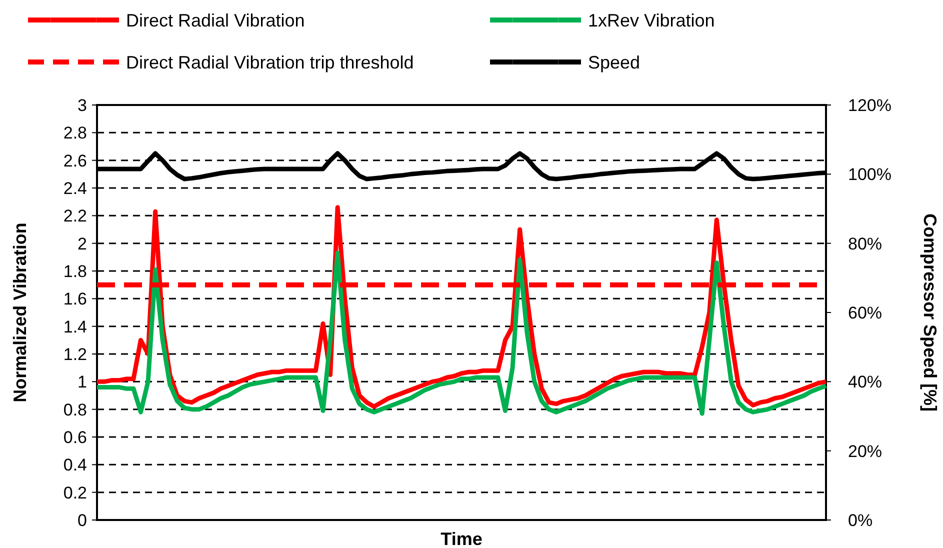 This screenshot has height=548, width=943. What do you see at coordinates (75, 299) in the screenshot?
I see `y-tick-label: 1.6` at bounding box center [75, 299].